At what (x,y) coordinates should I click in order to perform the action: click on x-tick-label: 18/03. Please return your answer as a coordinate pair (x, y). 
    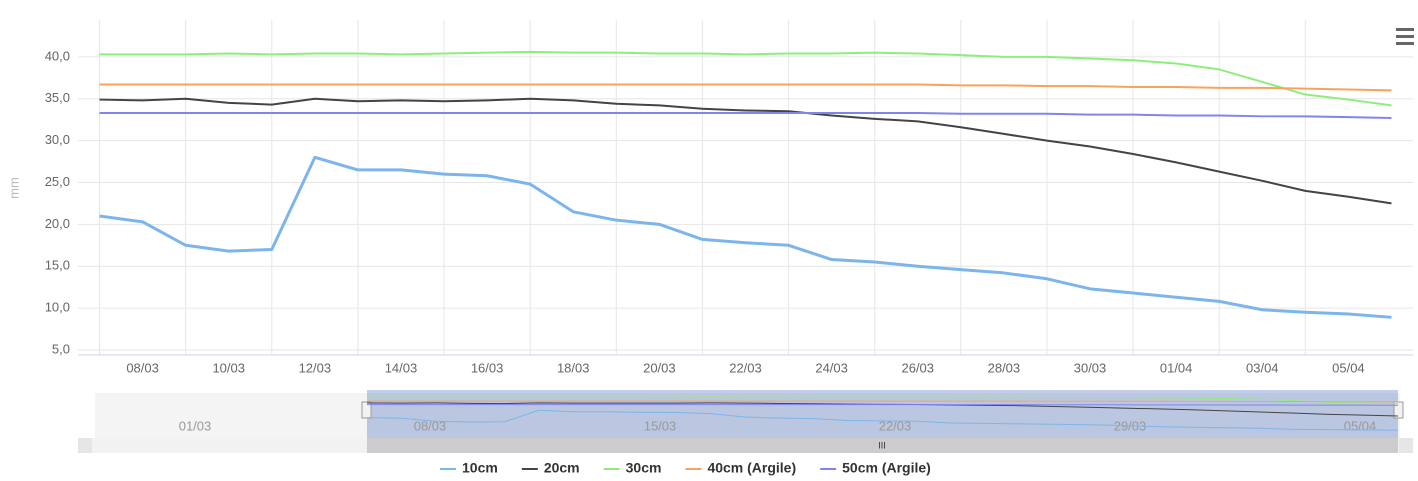
    Looking at the image, I should click on (573, 367).